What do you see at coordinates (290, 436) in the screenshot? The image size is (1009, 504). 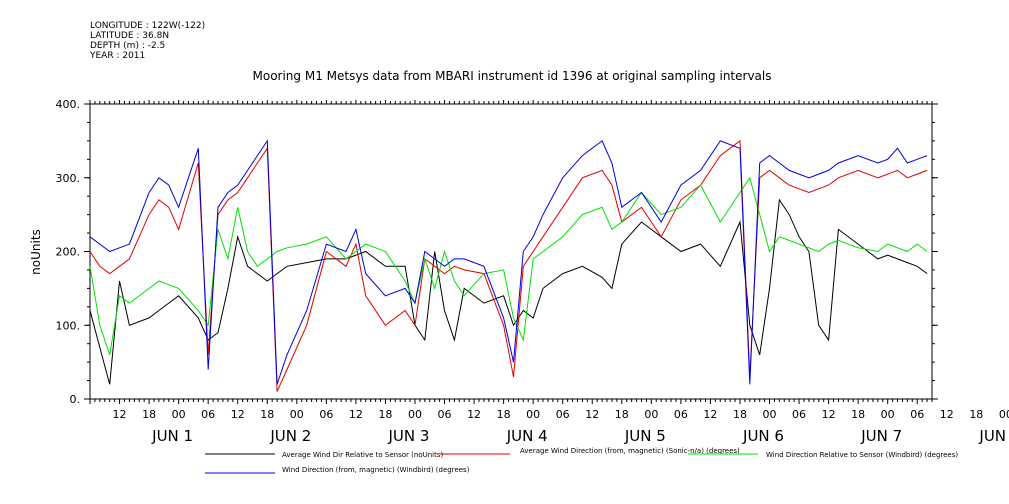 I see `x-day-label: JUN 2` at bounding box center [290, 436].